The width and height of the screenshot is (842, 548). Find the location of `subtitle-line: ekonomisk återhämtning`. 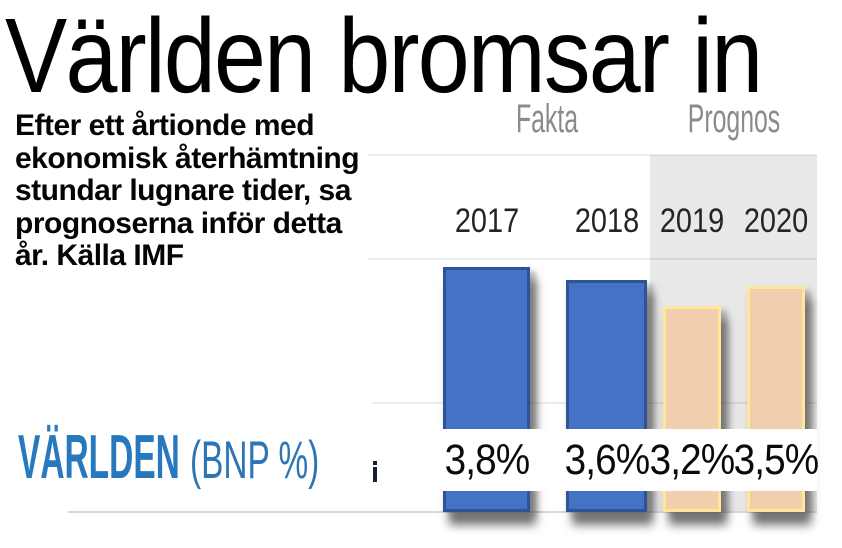

subtitle-line: ekonomisk återhämtning is located at coordinates (187, 158).